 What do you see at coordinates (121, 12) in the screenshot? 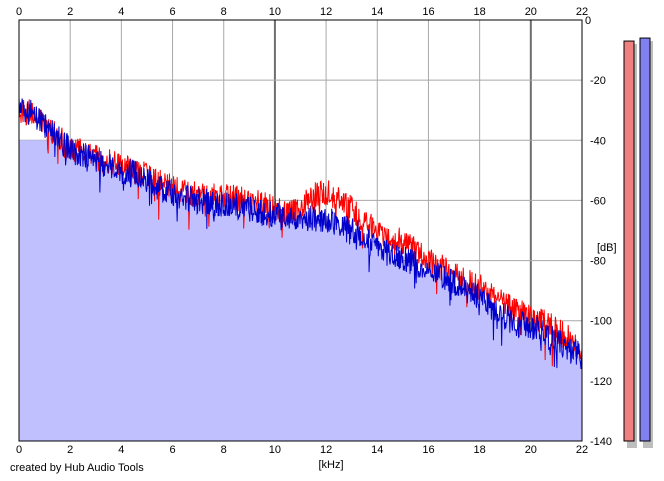
I see `x-tick-label-top: 4` at bounding box center [121, 12].